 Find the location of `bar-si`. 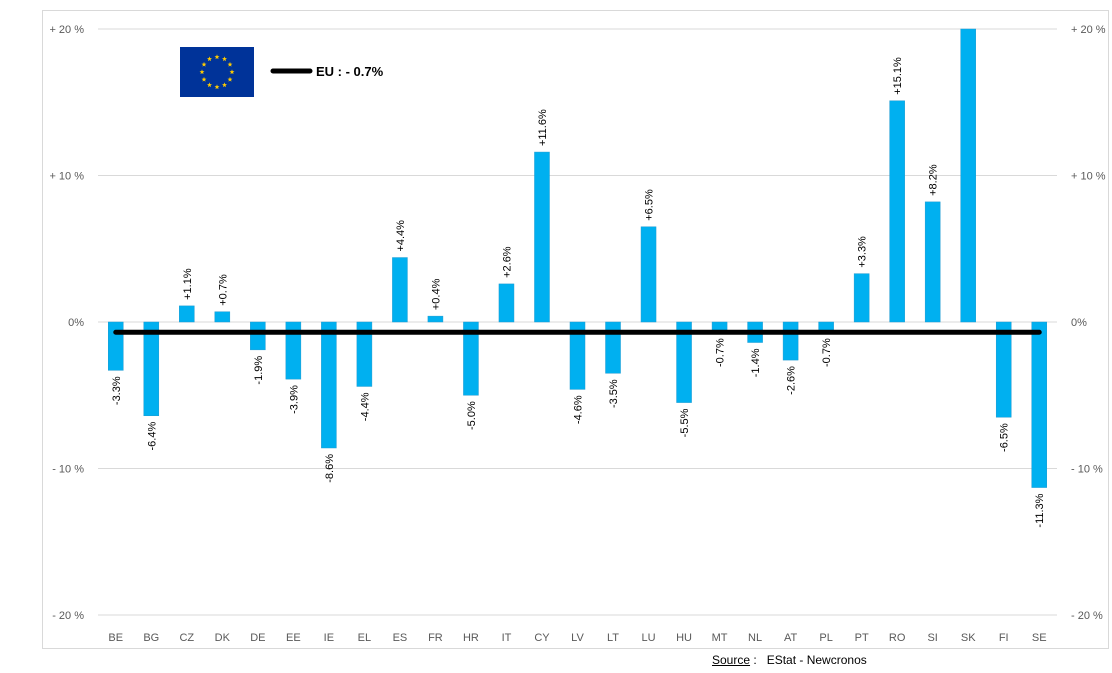

bar-si is located at coordinates (932, 262).